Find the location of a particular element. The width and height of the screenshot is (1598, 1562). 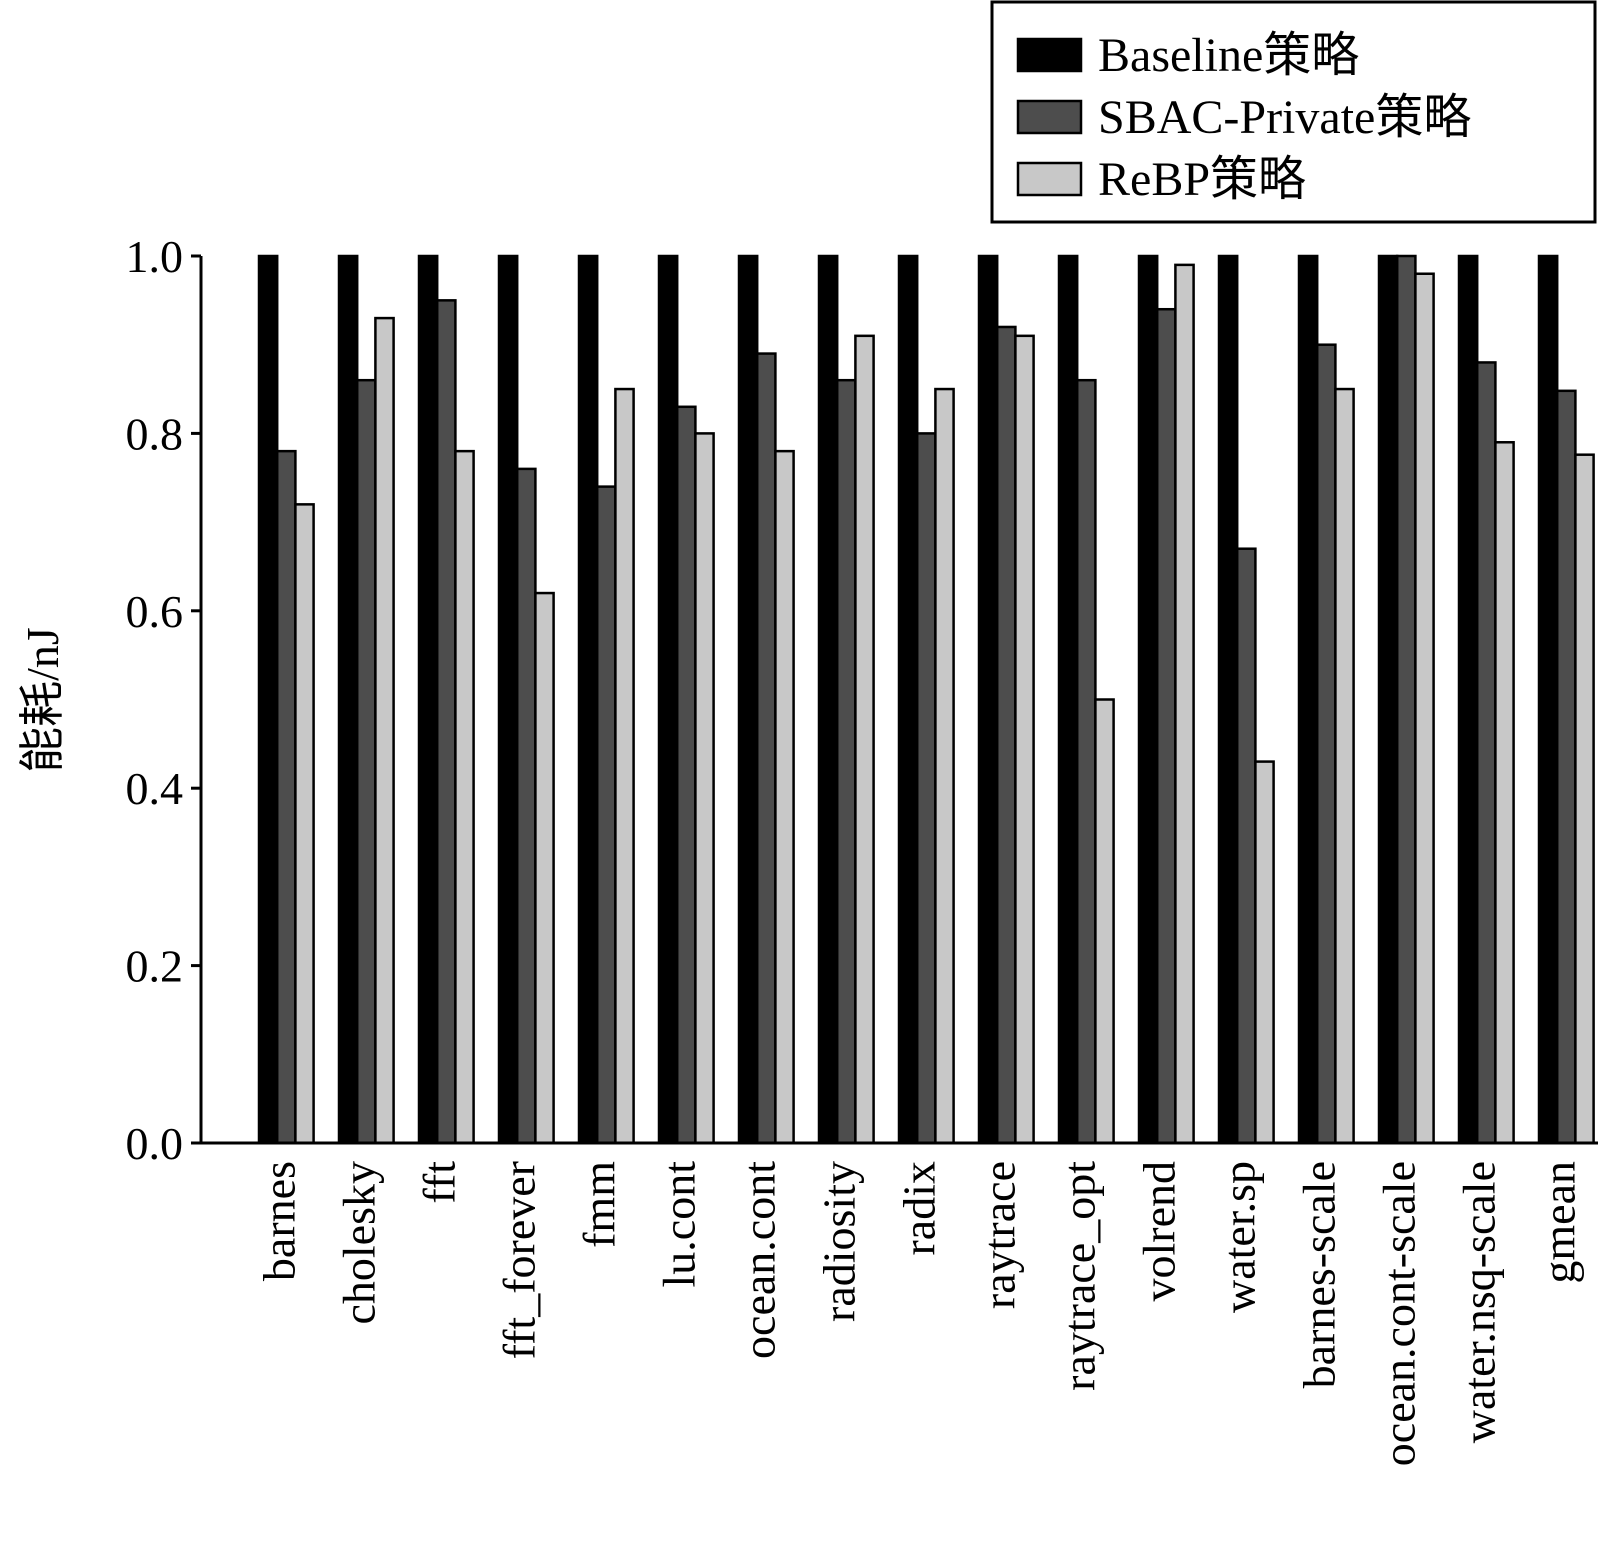

bar-baseline-cholesky is located at coordinates (348, 699).